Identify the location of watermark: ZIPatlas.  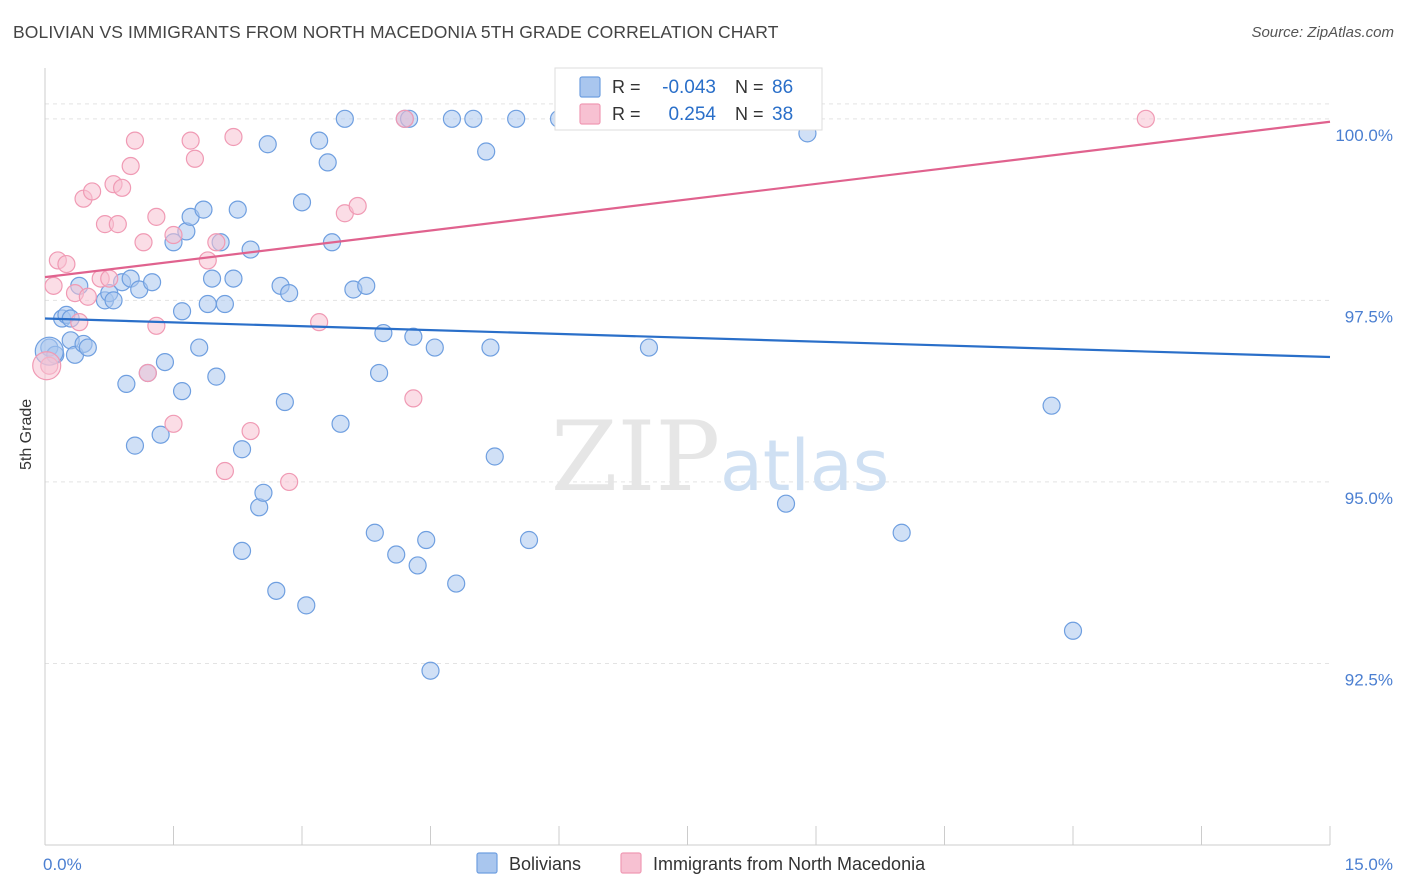
(720, 457).